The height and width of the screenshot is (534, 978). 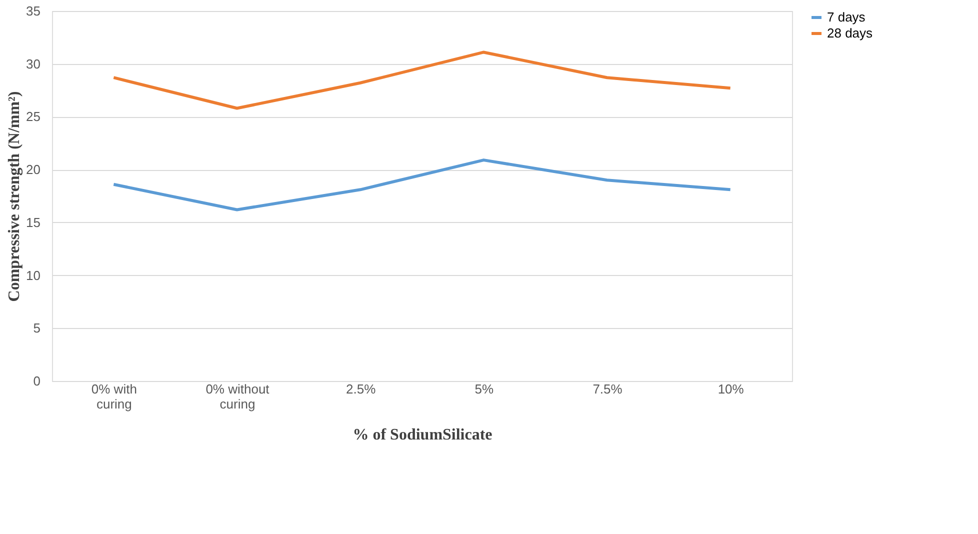 What do you see at coordinates (36, 328) in the screenshot?
I see `y-tick-label: 5` at bounding box center [36, 328].